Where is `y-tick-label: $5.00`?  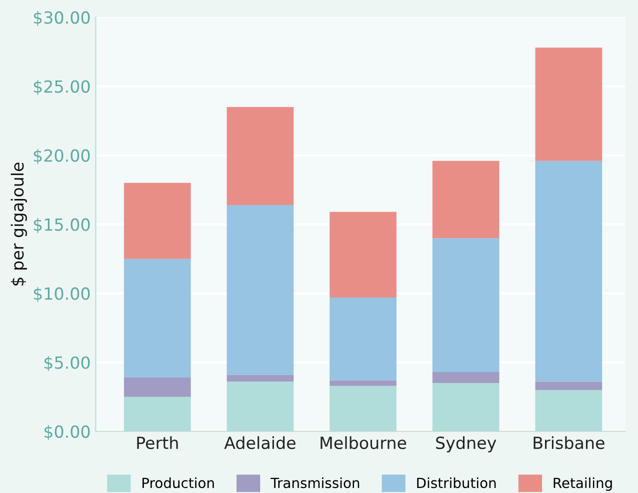 y-tick-label: $5.00 is located at coordinates (67, 364).